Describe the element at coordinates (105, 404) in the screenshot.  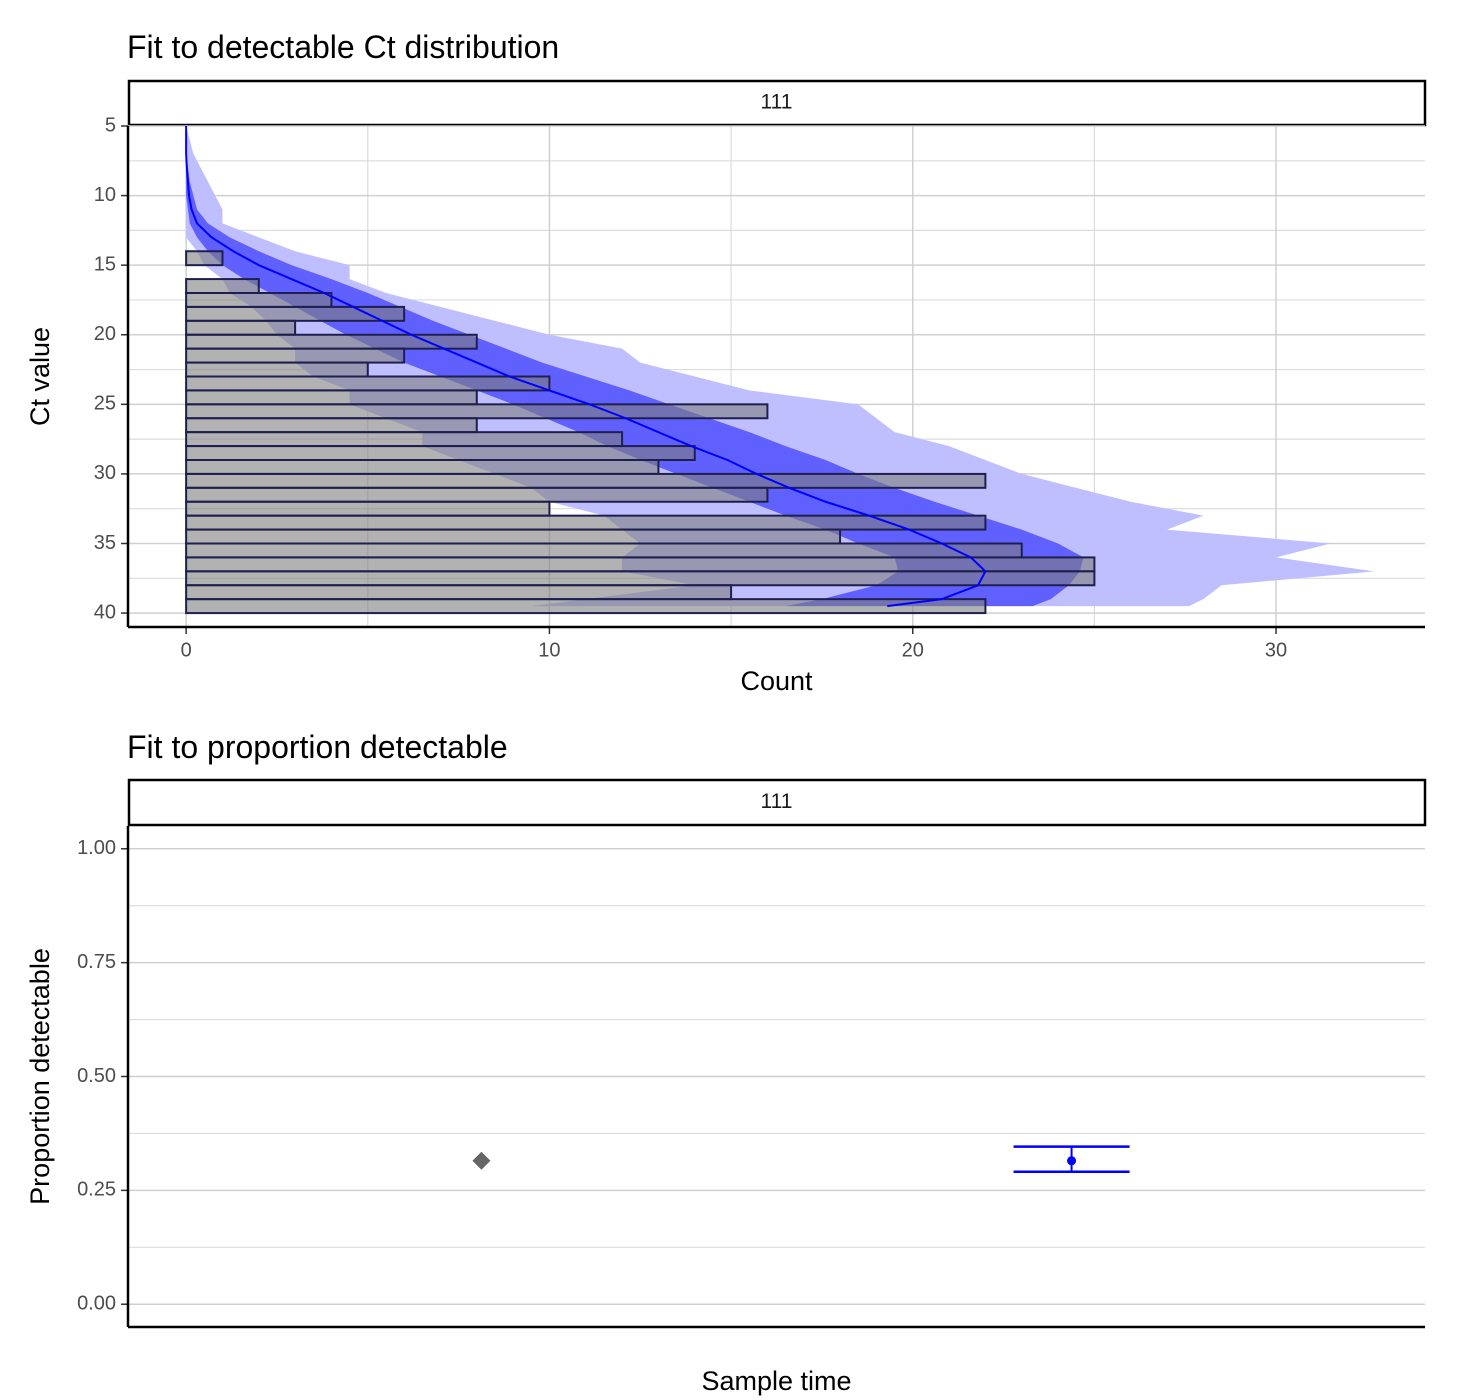
I see `y-tick-label: 25` at that location.